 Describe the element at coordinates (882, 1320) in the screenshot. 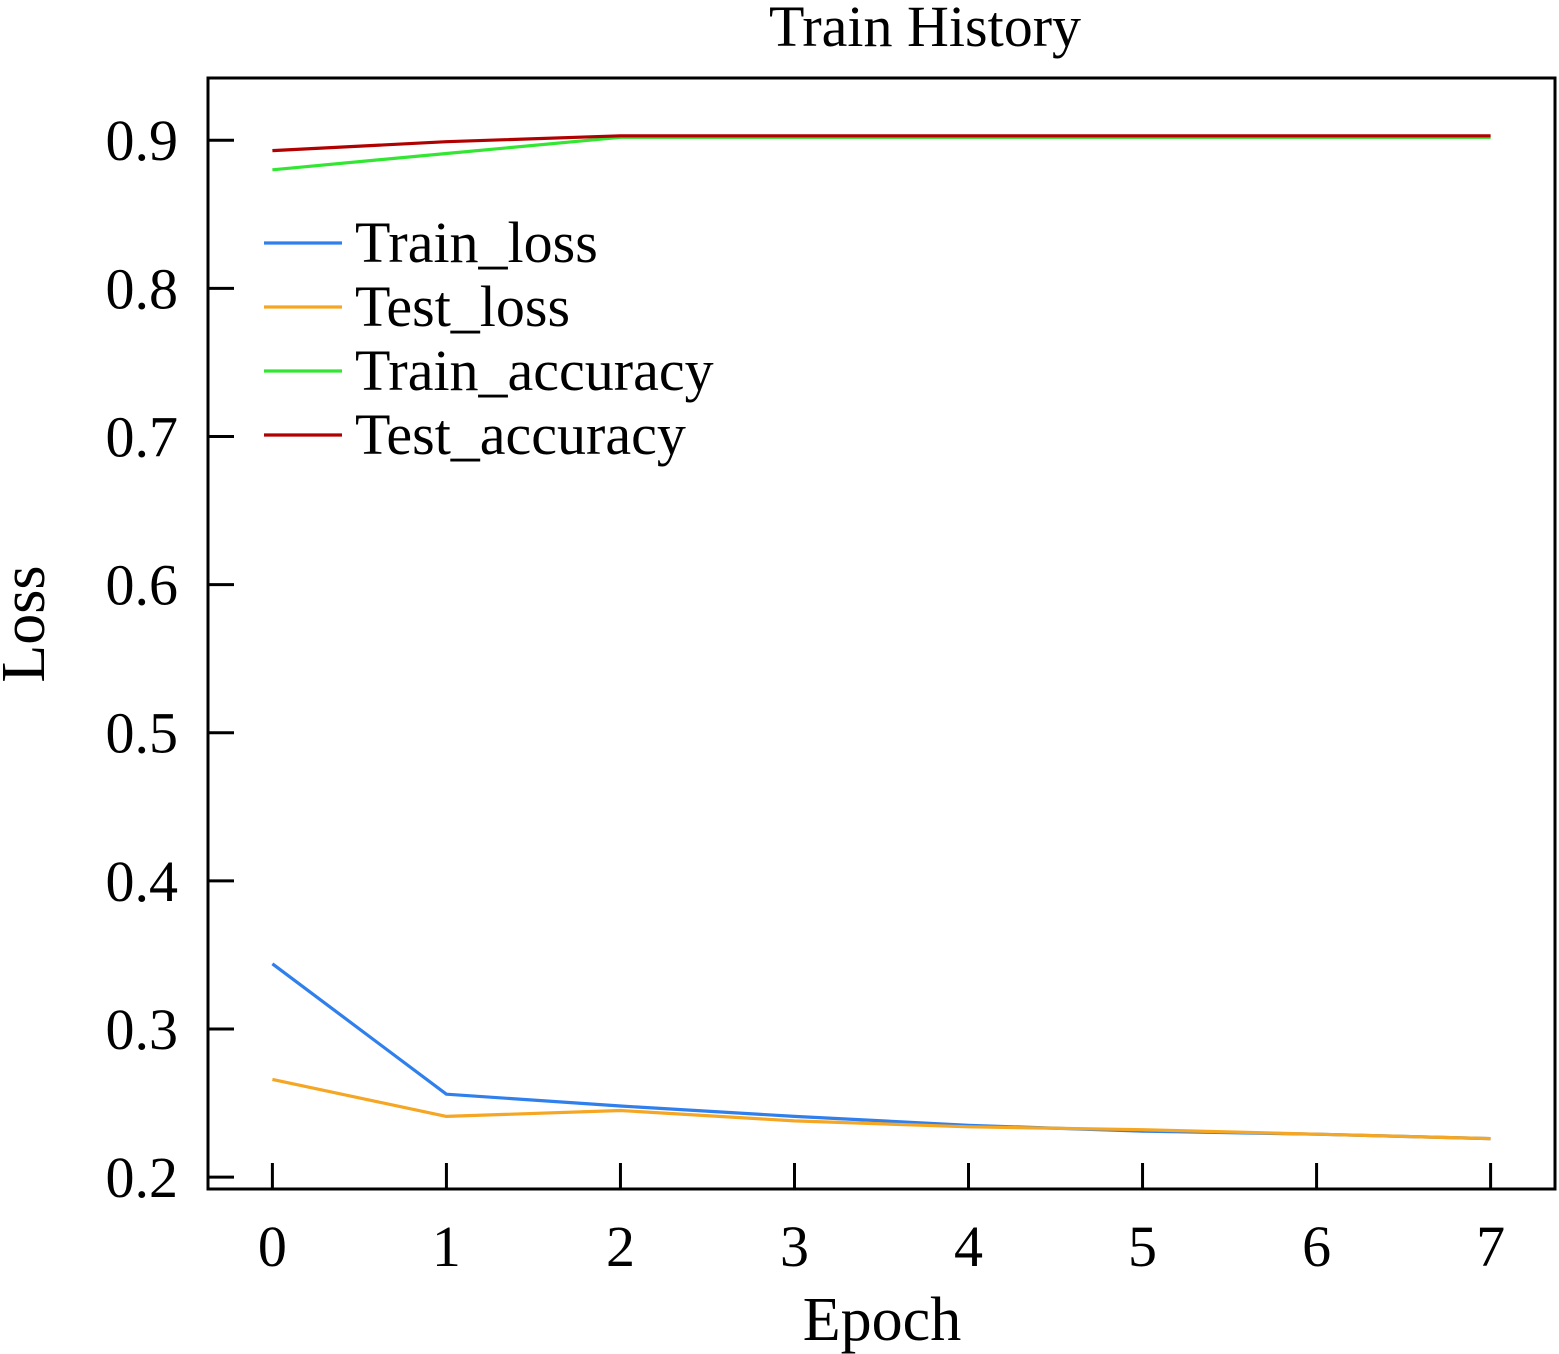

I see `x-axis-label: Epoch` at that location.